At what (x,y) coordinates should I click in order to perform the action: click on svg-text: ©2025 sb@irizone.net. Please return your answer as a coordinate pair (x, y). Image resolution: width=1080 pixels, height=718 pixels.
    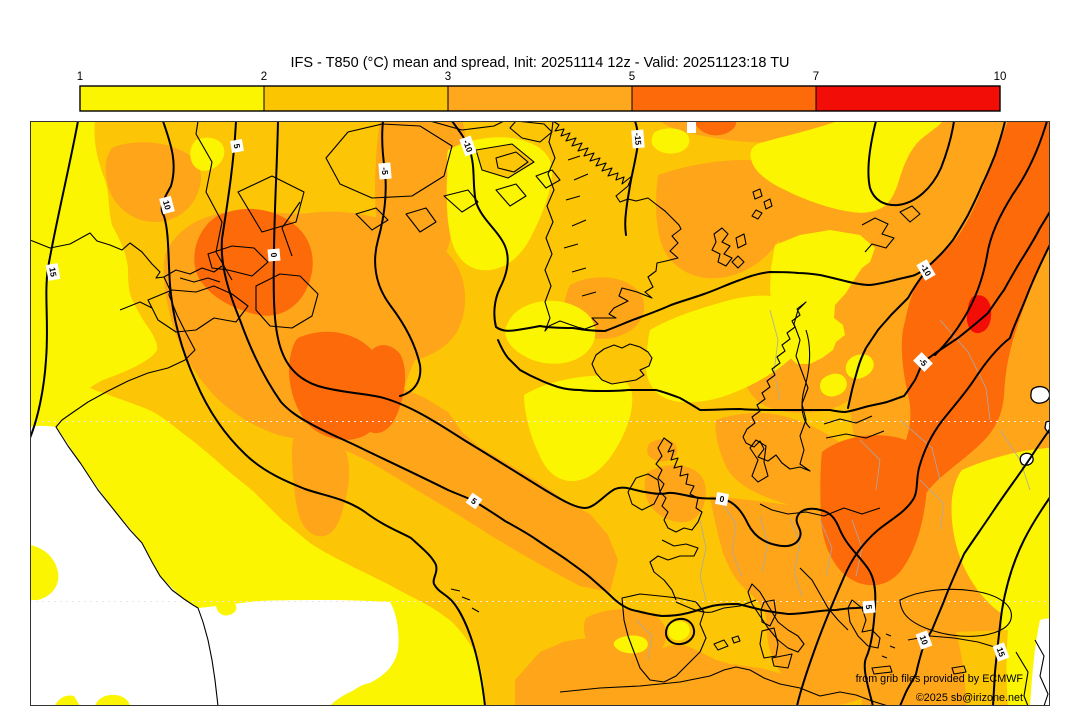
    Looking at the image, I should click on (969, 698).